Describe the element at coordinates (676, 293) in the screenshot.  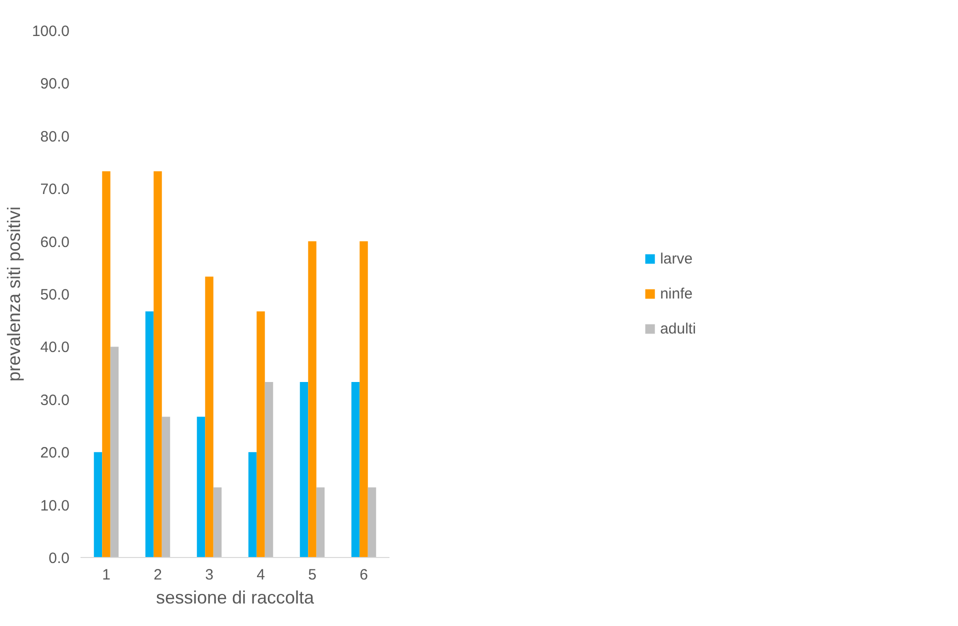
I see `legend-label: ninfe` at that location.